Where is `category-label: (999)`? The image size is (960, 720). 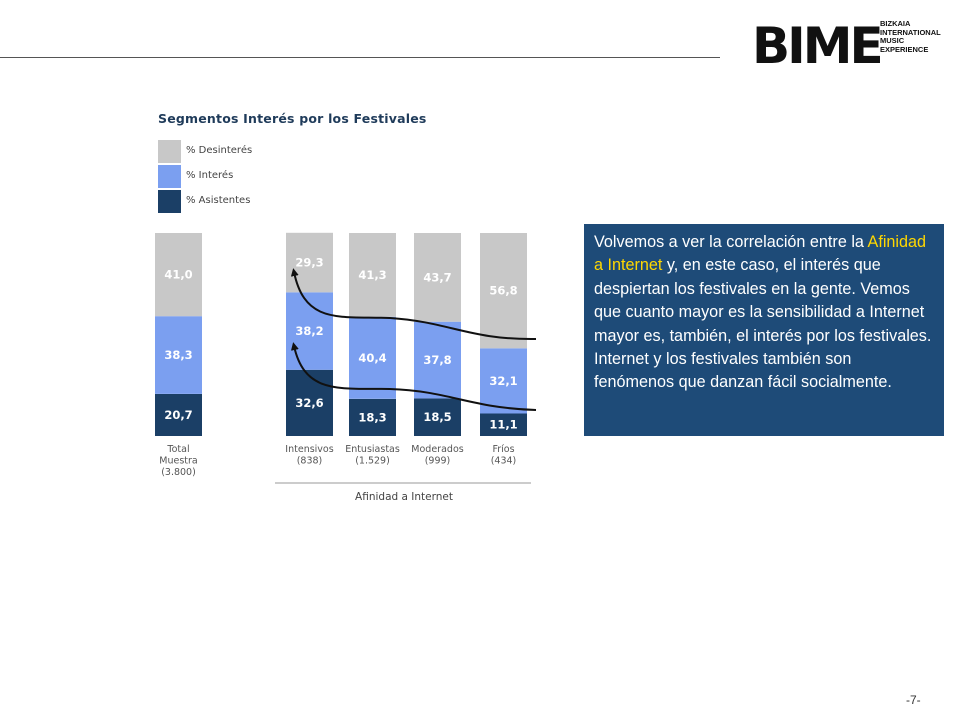 category-label: (999) is located at coordinates (438, 461).